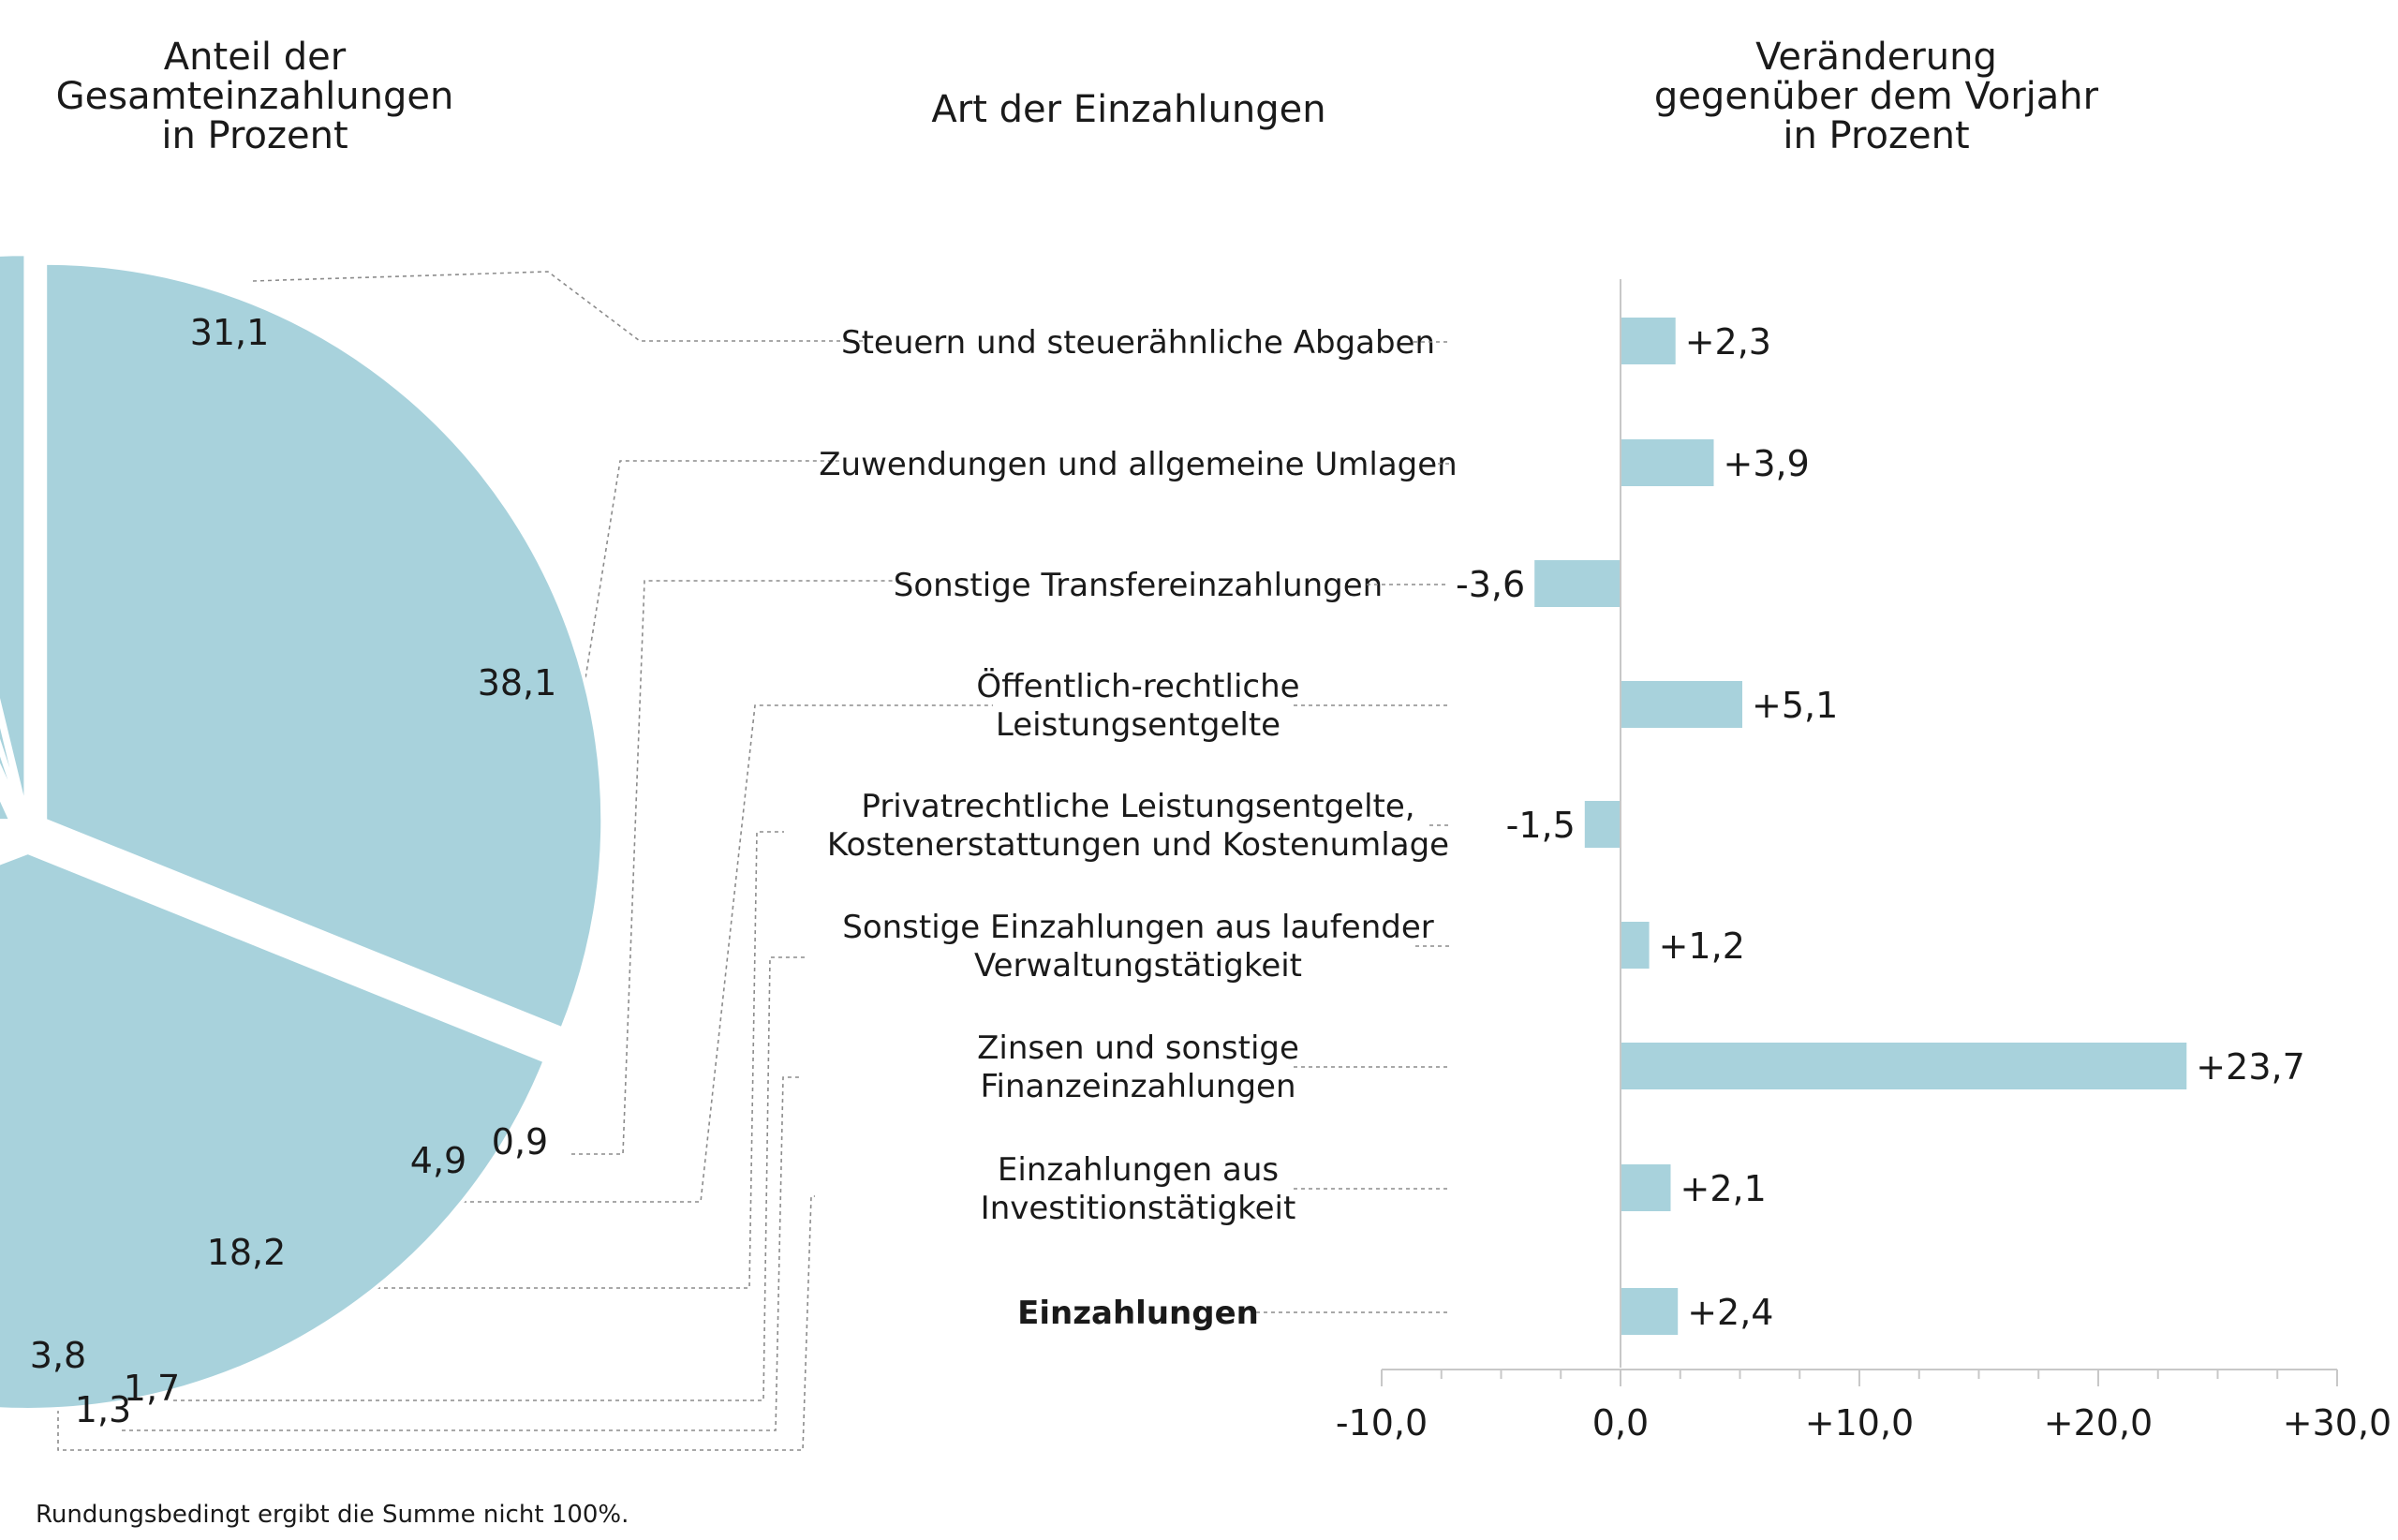 This screenshot has height=1540, width=2398. What do you see at coordinates (1138, 343) in the screenshot?
I see `category-label: Steuern und steuerähnliche Abgaben` at bounding box center [1138, 343].